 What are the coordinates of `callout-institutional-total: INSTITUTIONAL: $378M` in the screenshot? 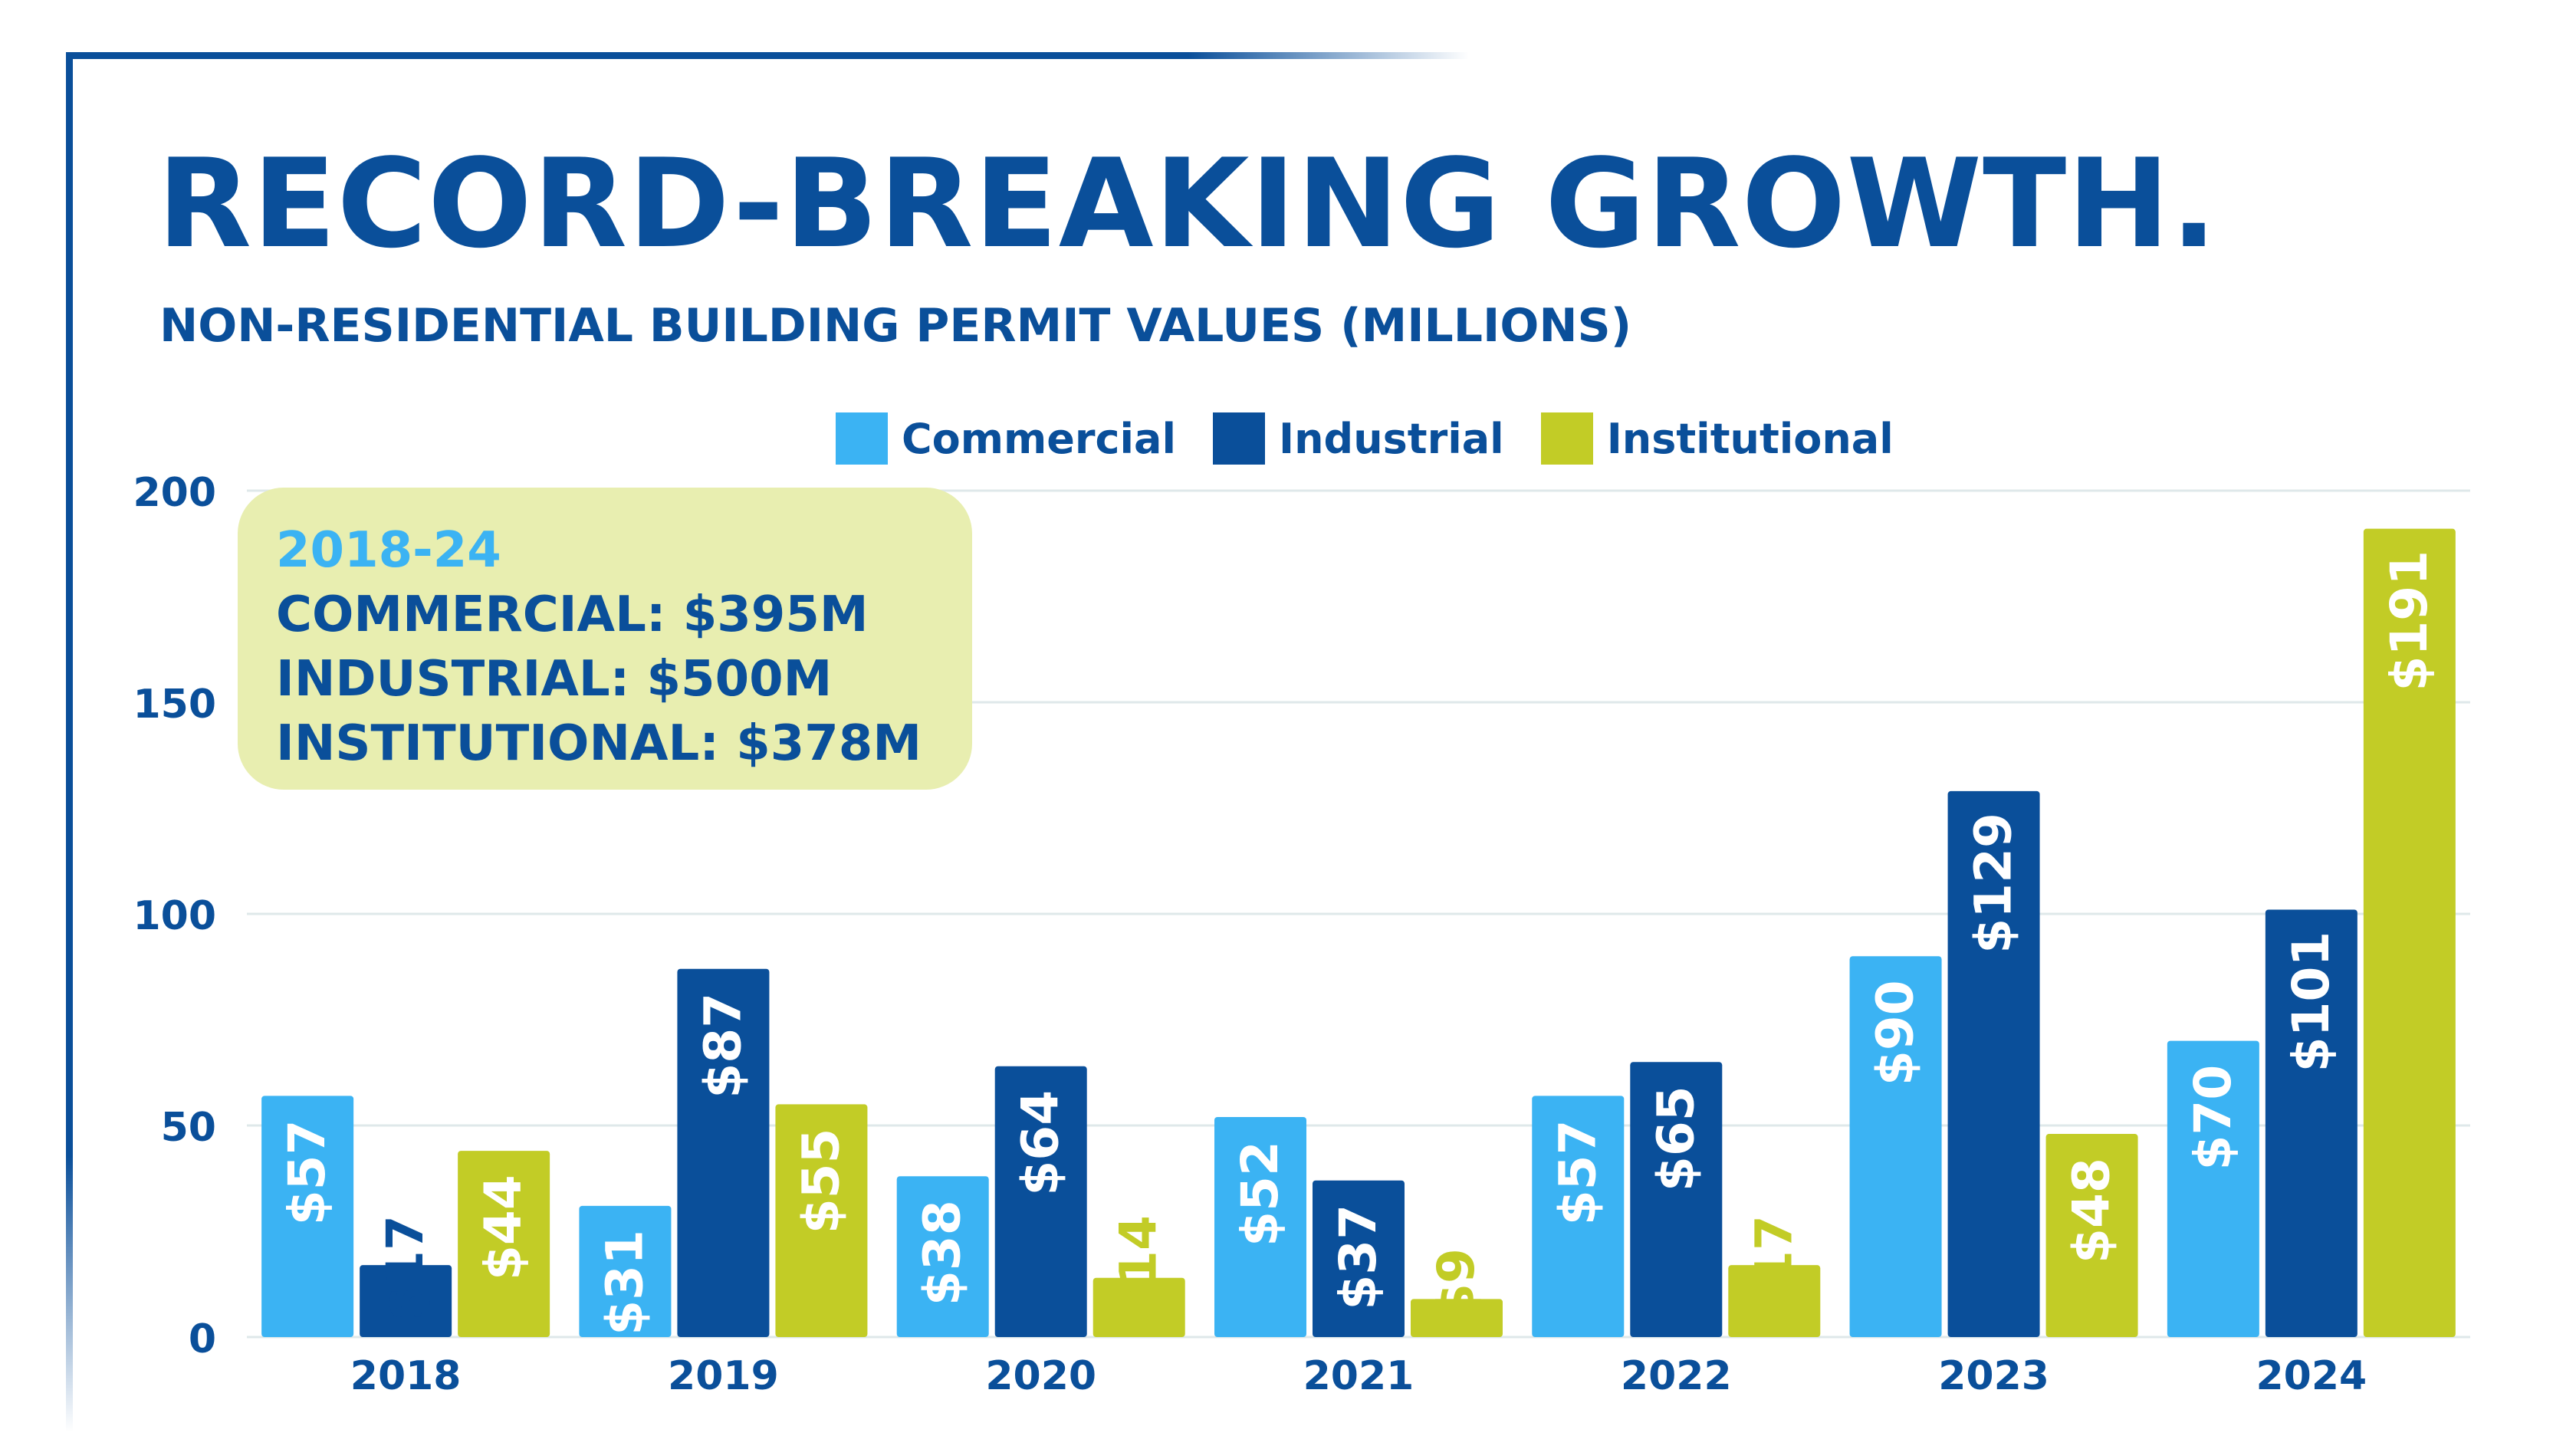 It's located at (599, 744).